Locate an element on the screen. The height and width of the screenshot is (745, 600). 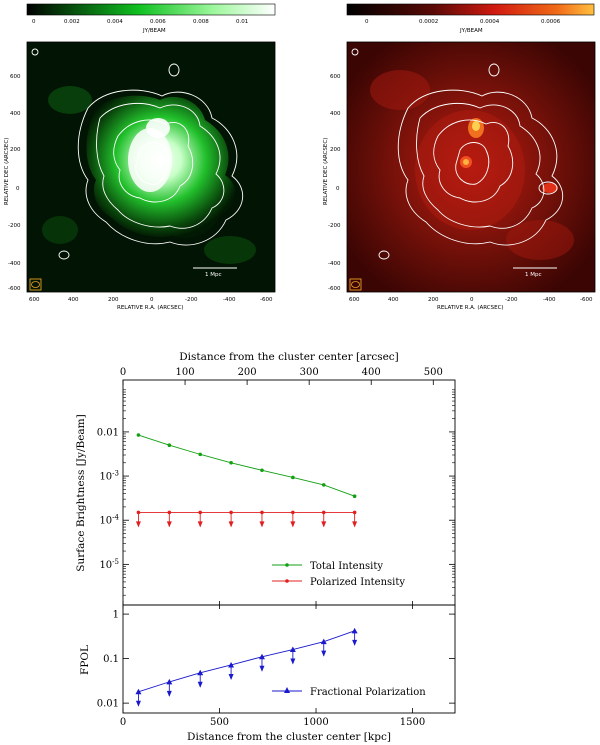
colorbar-green is located at coordinates (151, 9).